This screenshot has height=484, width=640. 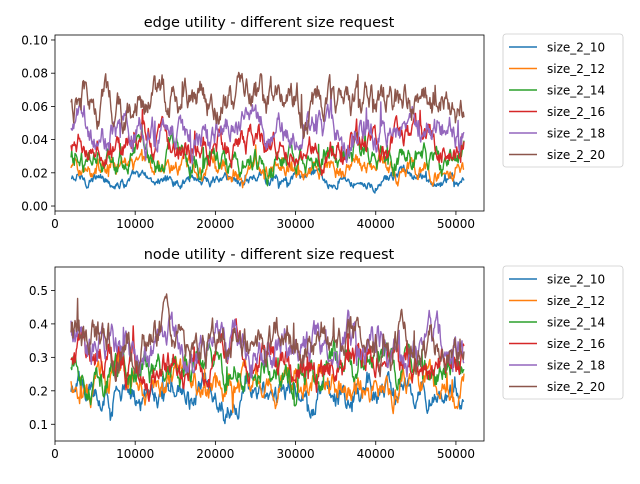 What do you see at coordinates (38, 358) in the screenshot?
I see `y-tick-label: 0.3` at bounding box center [38, 358].